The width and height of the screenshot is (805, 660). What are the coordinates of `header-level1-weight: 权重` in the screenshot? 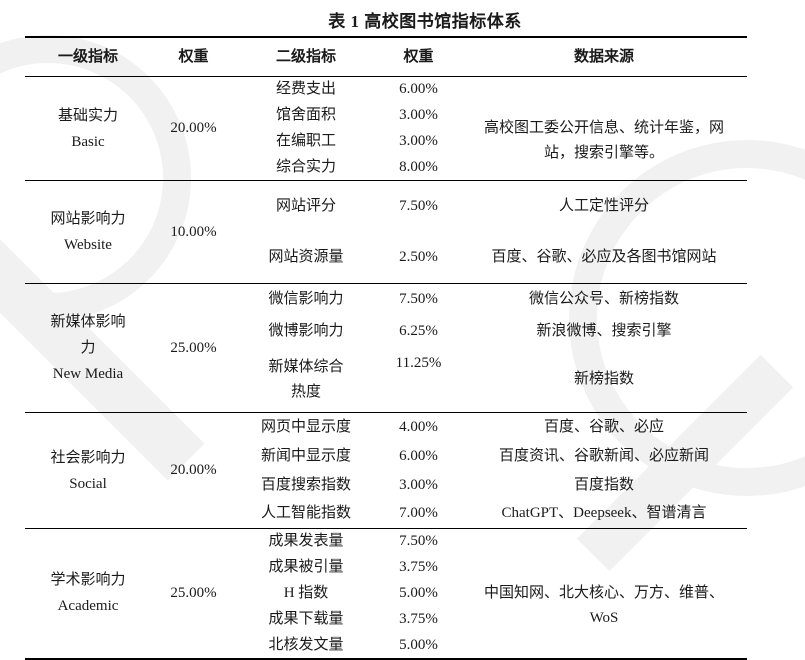 It's located at (193, 56).